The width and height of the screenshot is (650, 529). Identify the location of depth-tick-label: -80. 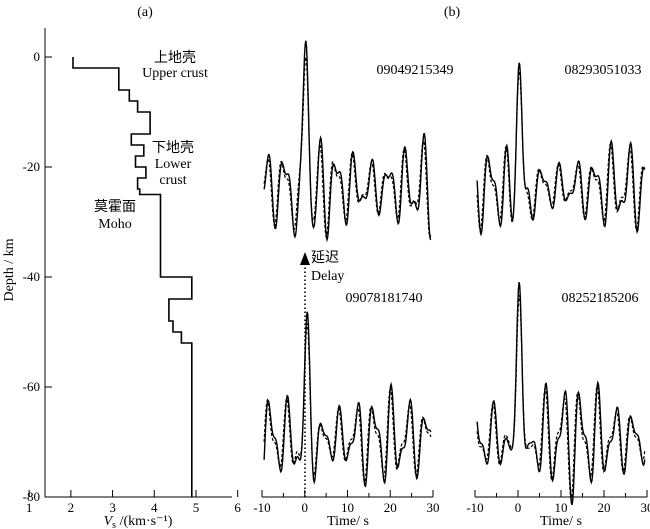
(31, 496).